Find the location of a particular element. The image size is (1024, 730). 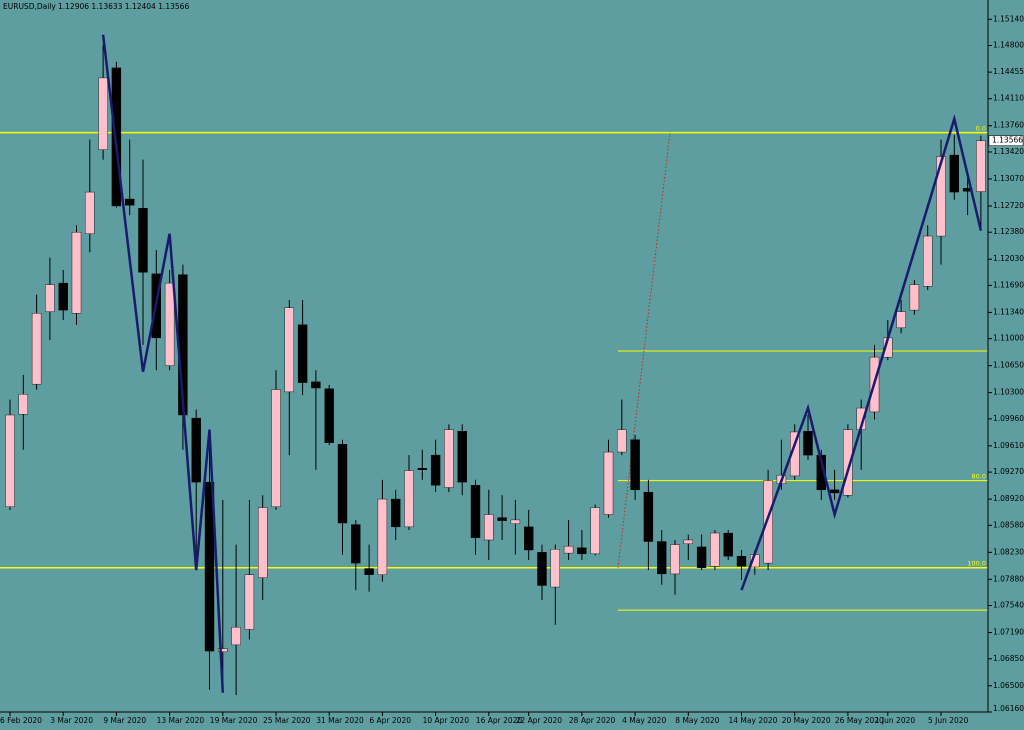

x-tick-label: 14 May 2020 is located at coordinates (753, 720).